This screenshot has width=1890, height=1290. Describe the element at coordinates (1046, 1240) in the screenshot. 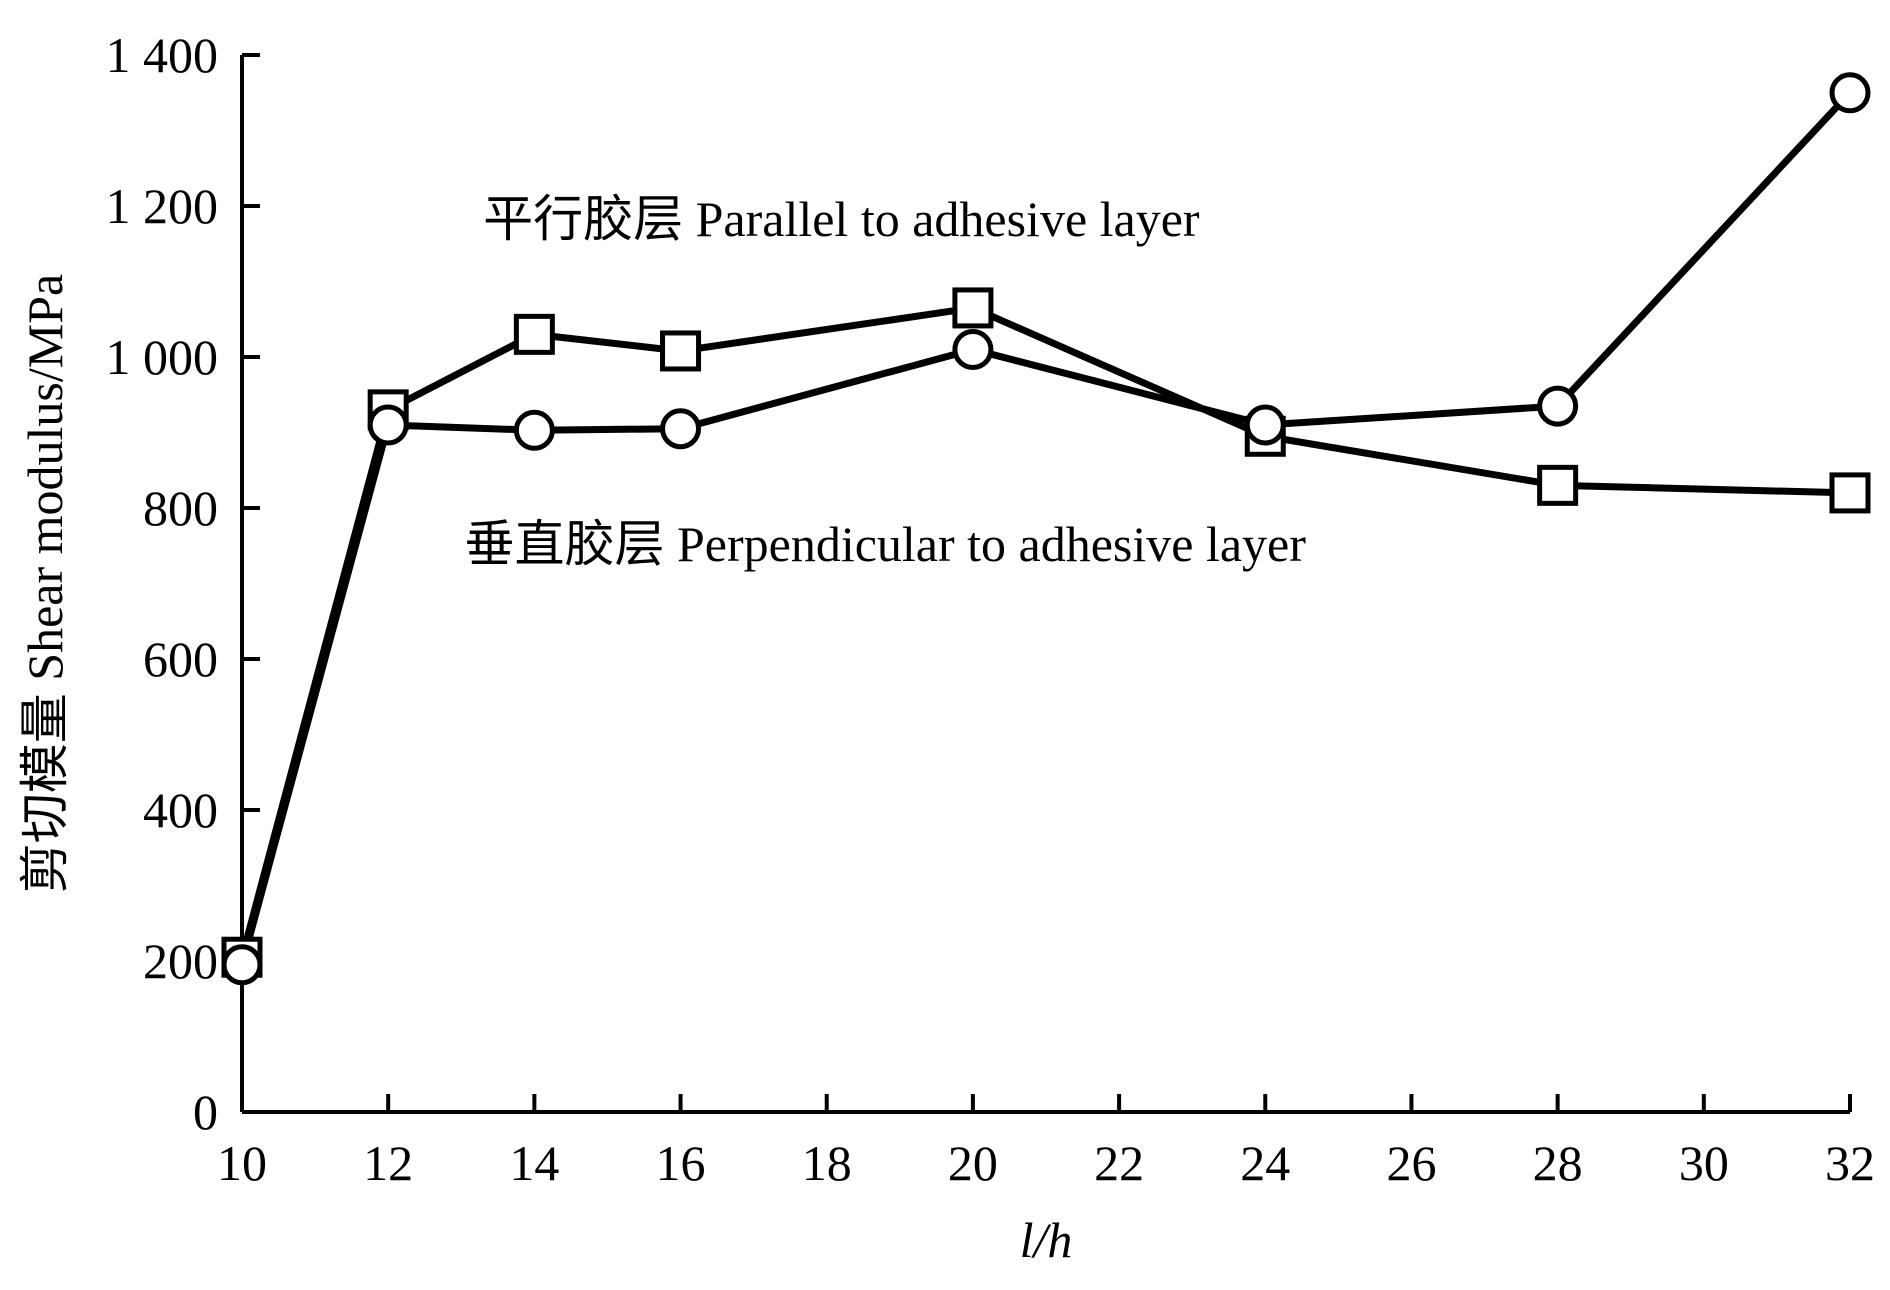

I see `x-axis-title: l/h` at that location.